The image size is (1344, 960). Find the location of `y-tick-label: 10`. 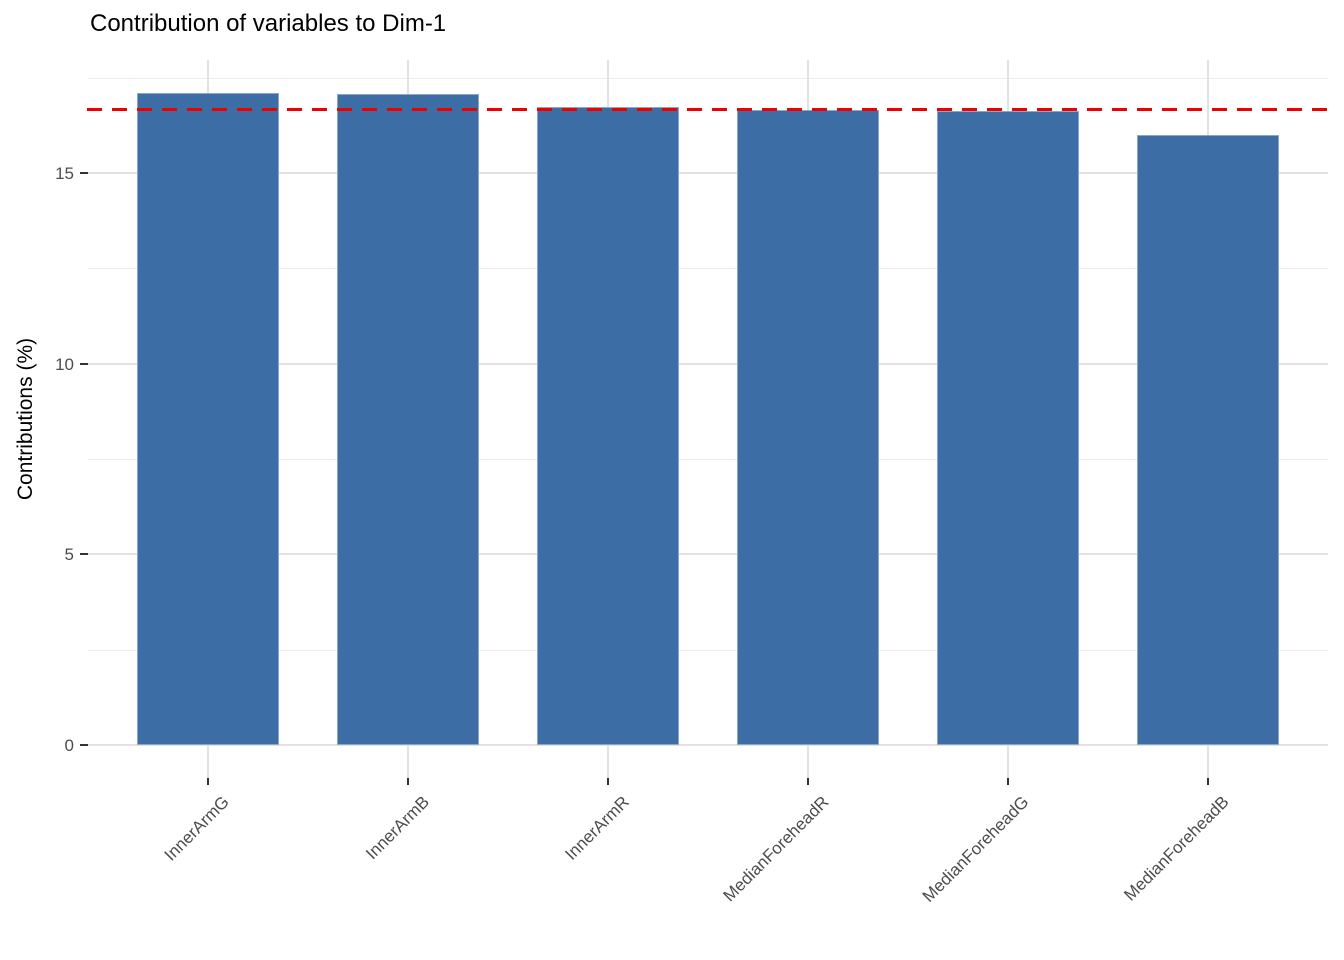

y-tick-label: 10 is located at coordinates (64, 364).